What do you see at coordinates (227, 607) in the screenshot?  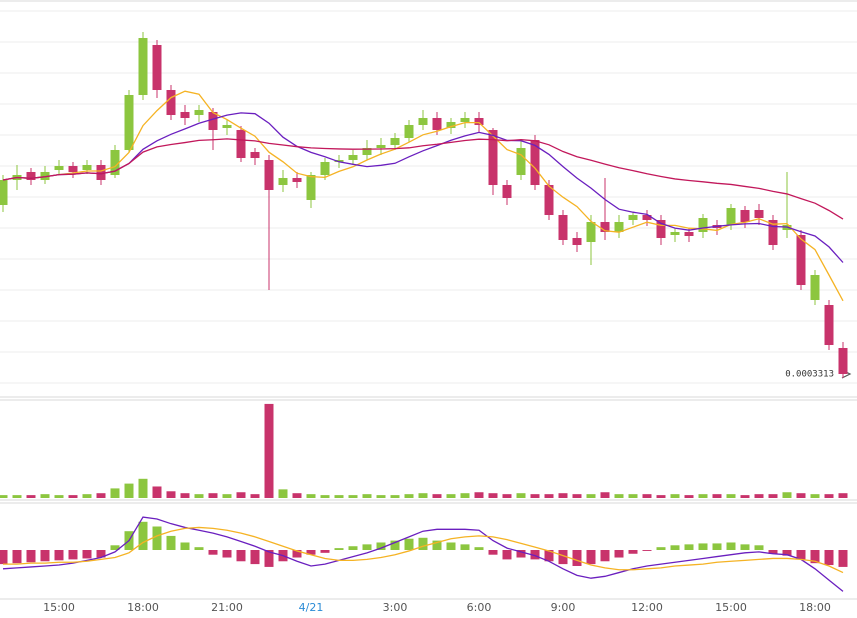 I see `x-tick-label: 21:00` at bounding box center [227, 607].